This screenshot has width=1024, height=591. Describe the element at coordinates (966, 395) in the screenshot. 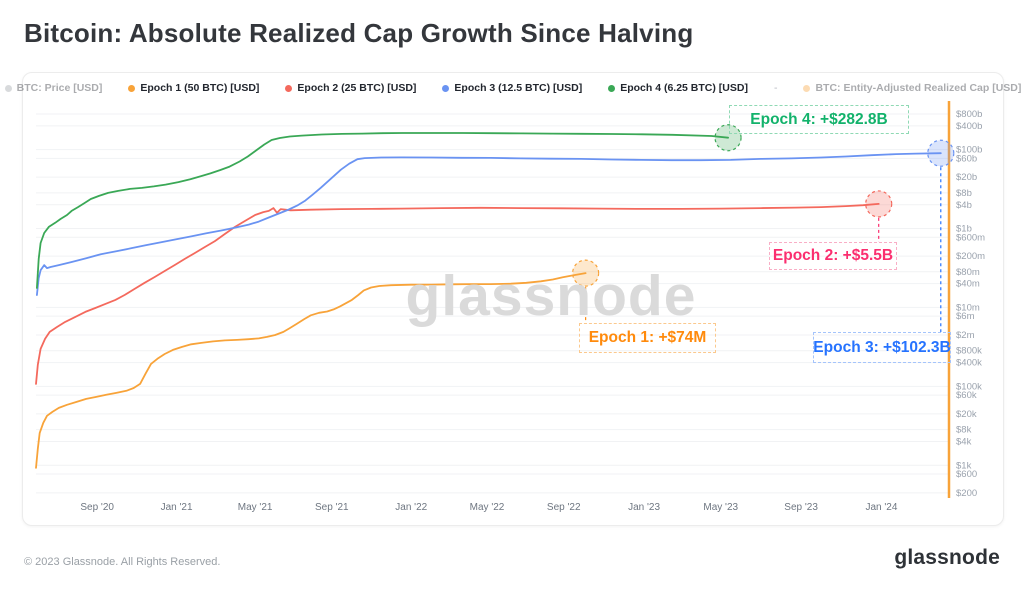

I see `y-axis-tick-label: $60k` at that location.